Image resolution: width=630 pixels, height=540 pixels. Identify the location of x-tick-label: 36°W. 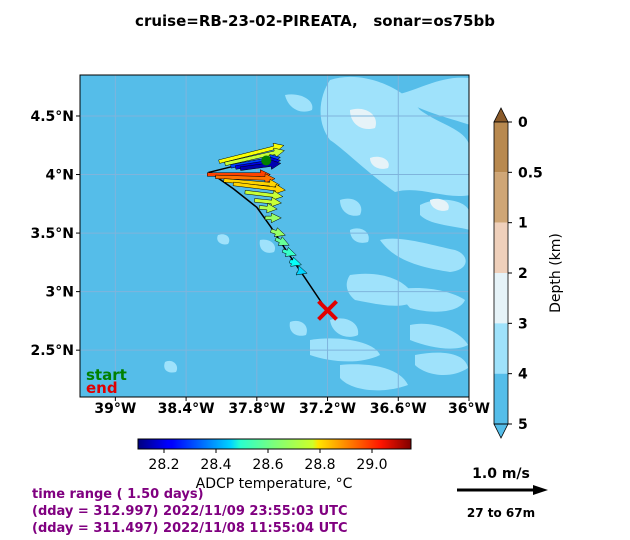
(469, 409).